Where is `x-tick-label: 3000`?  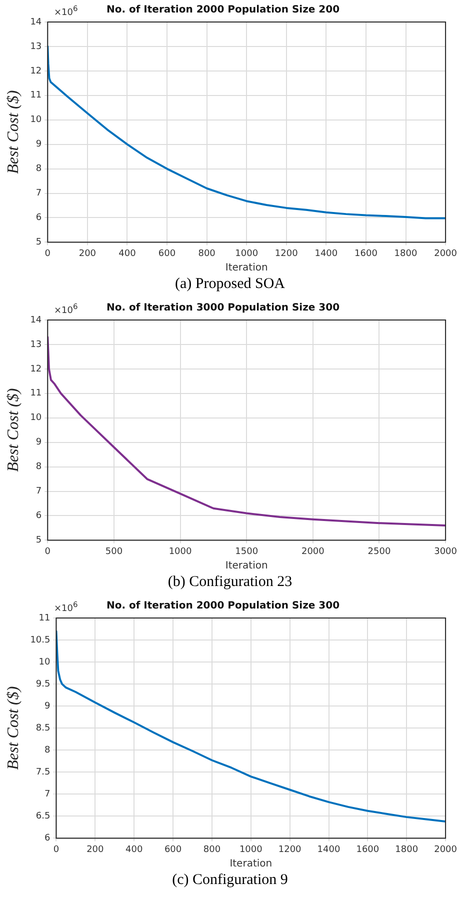
x-tick-label: 3000 is located at coordinates (446, 551).